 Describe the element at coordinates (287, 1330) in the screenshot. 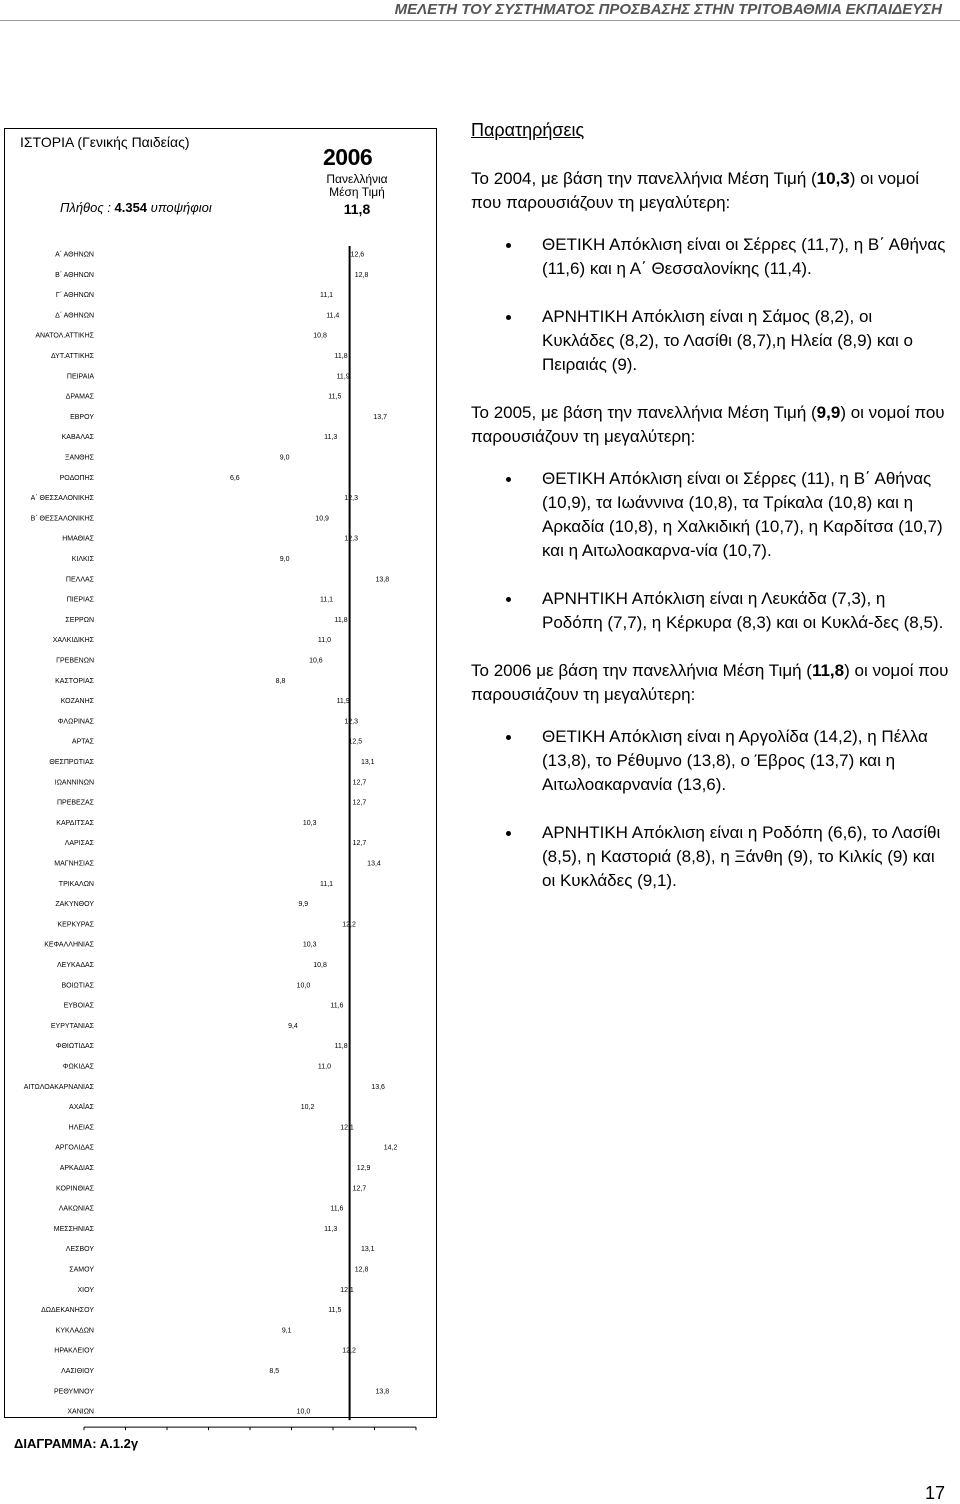

I see `value-label: 9,1` at that location.